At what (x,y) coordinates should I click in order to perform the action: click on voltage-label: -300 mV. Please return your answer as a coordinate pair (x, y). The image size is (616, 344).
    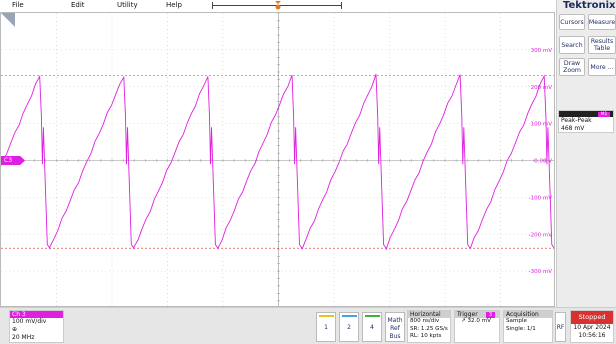
    Looking at the image, I should click on (541, 272).